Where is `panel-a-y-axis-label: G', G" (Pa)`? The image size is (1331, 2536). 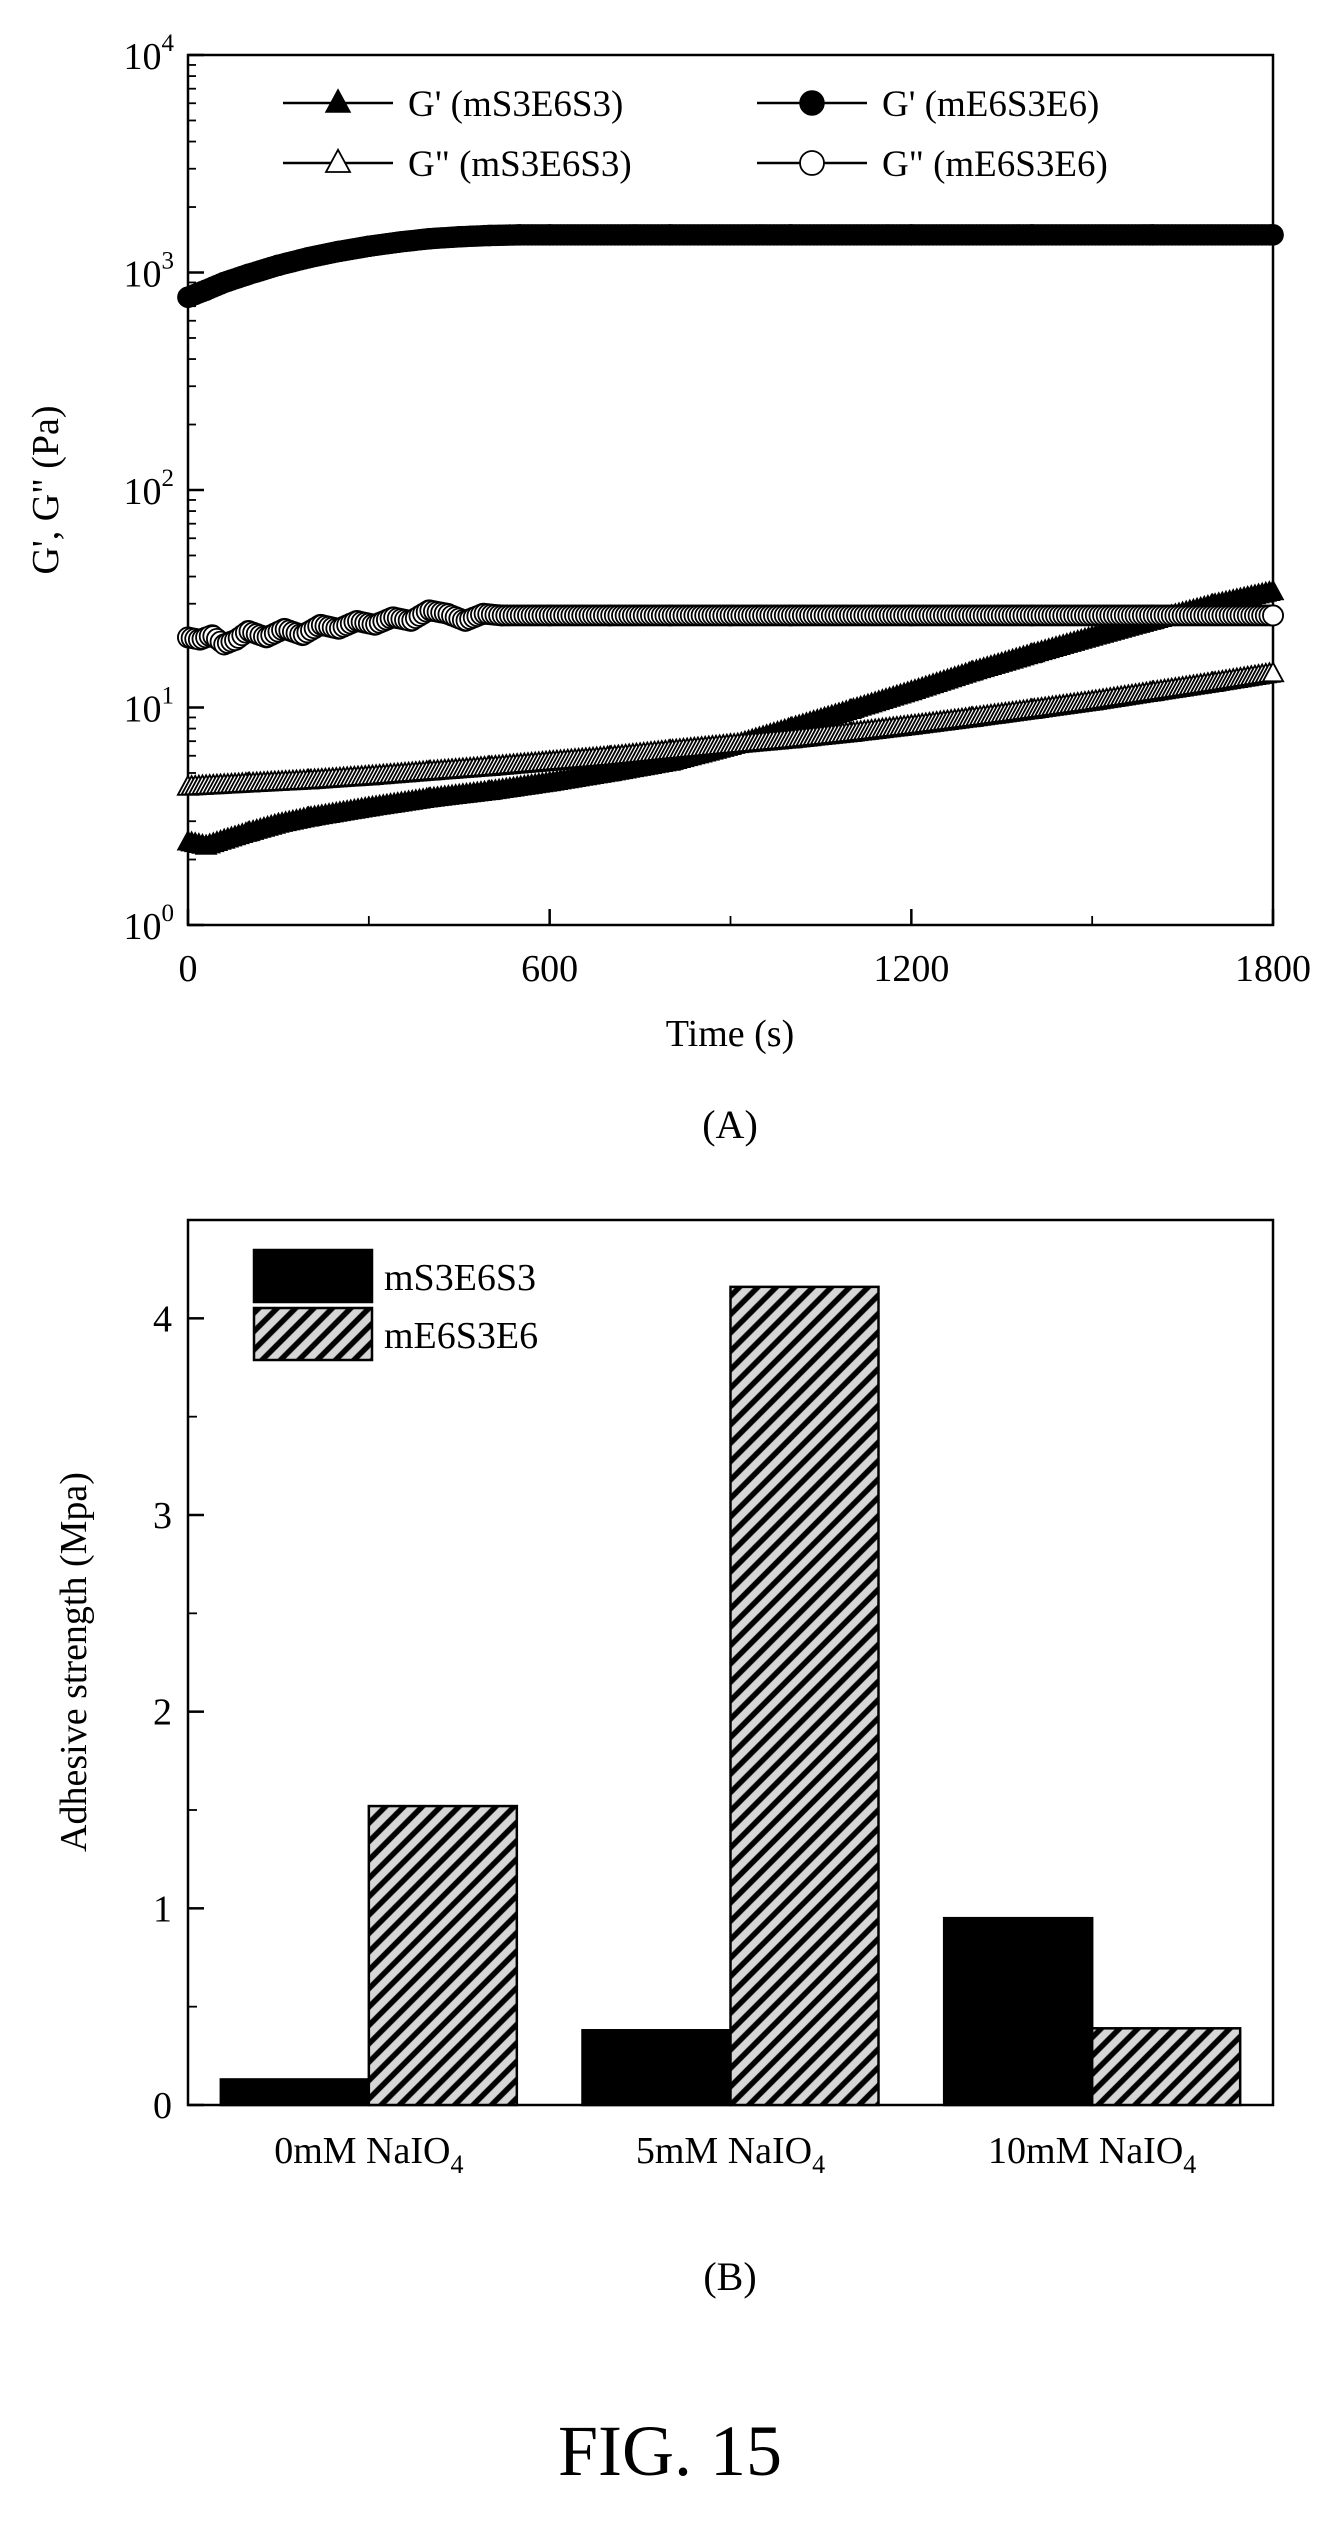 panel-a-y-axis-label: G', G" (Pa) is located at coordinates (46, 489).